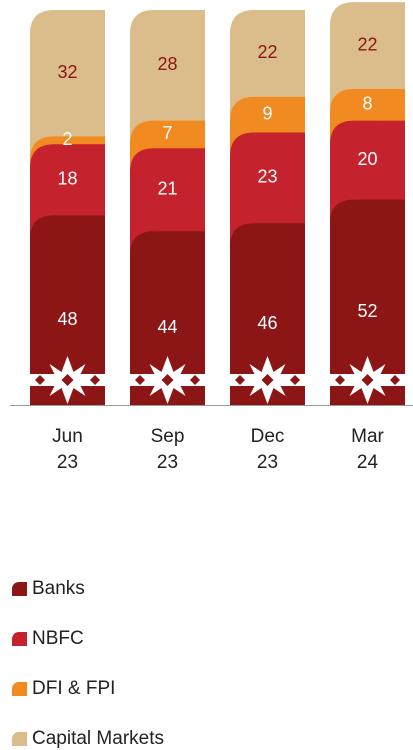  Describe the element at coordinates (367, 311) in the screenshot. I see `data-label: 52` at that location.